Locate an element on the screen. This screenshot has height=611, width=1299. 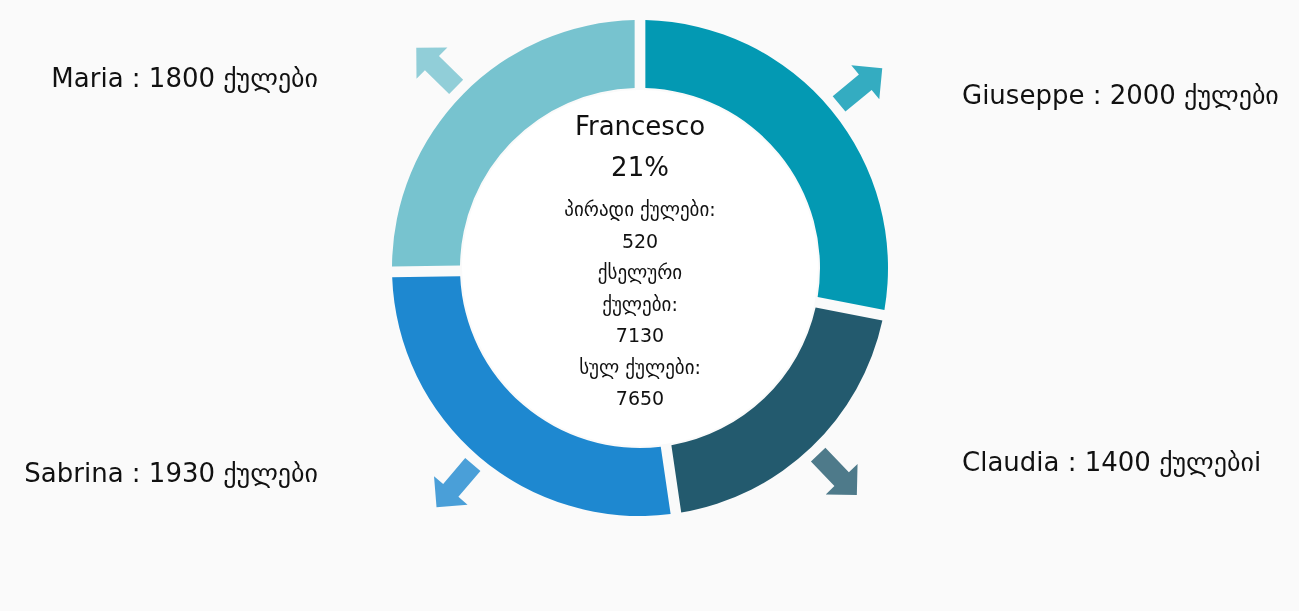
slice-label: Claudia : 1400 ქულებიi is located at coordinates (1112, 462).